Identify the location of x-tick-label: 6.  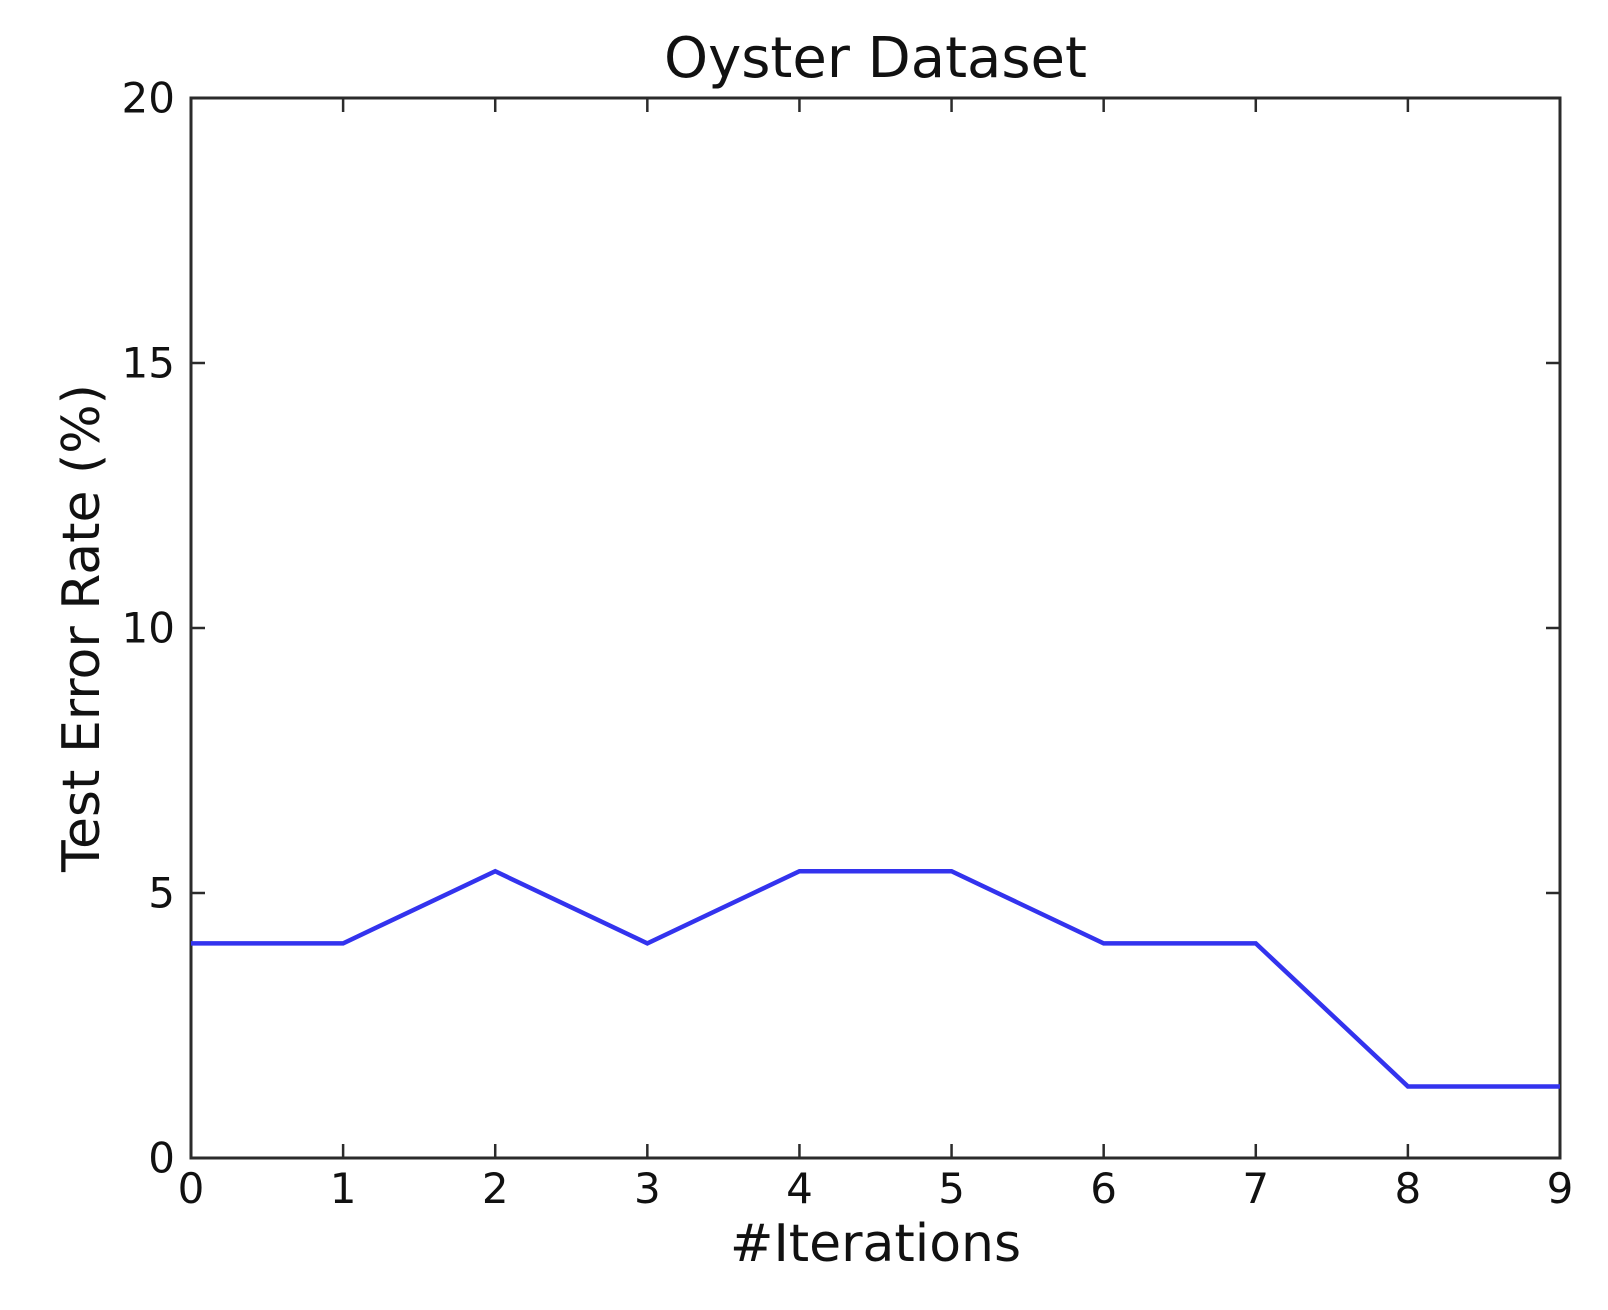
(1103, 1188).